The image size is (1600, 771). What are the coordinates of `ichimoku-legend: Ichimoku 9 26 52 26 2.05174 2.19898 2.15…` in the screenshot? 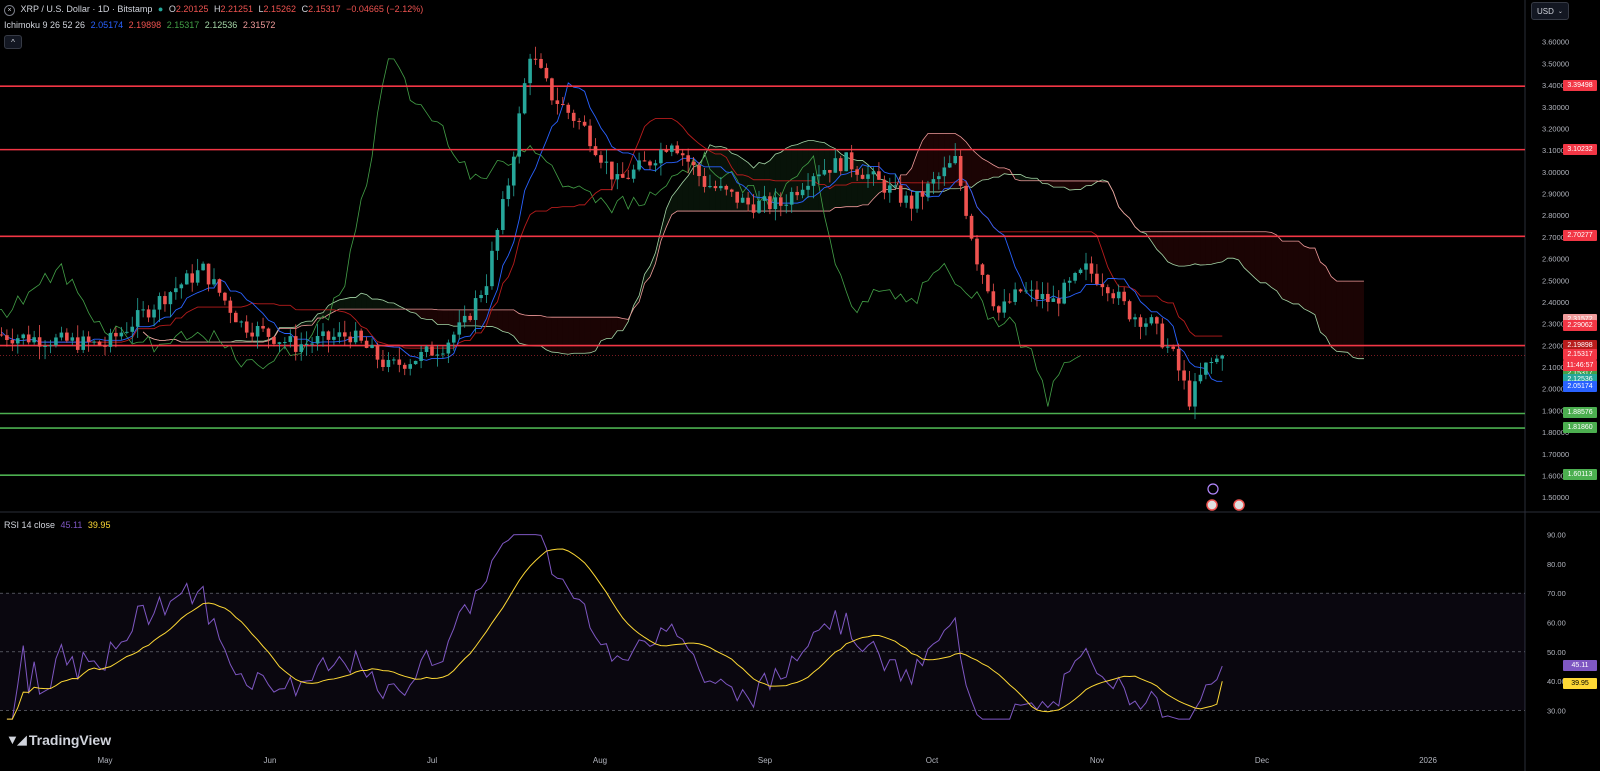 It's located at (140, 25).